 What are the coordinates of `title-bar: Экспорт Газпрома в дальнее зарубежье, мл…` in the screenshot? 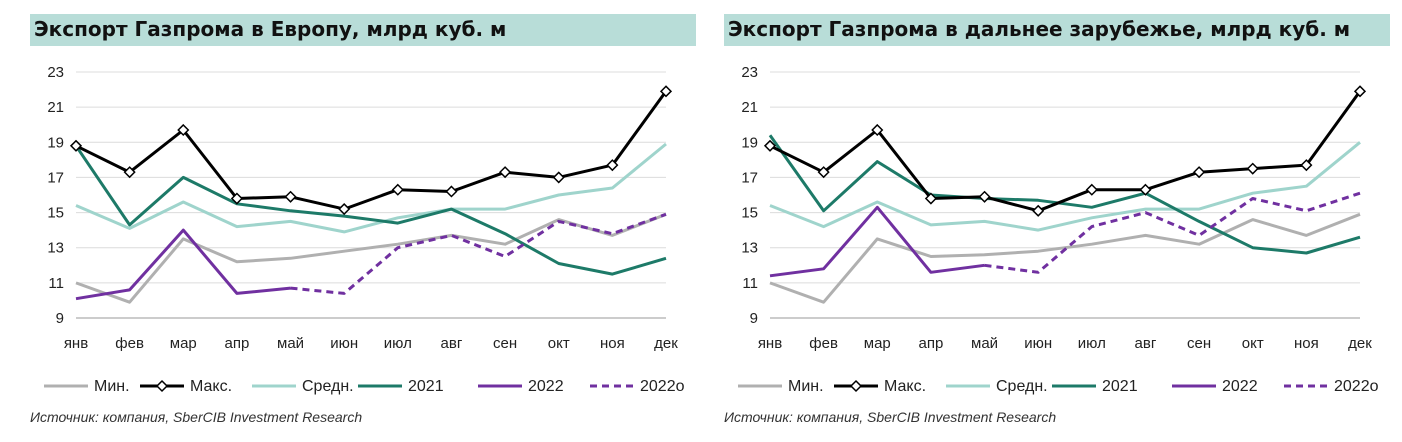 It's located at (1057, 30).